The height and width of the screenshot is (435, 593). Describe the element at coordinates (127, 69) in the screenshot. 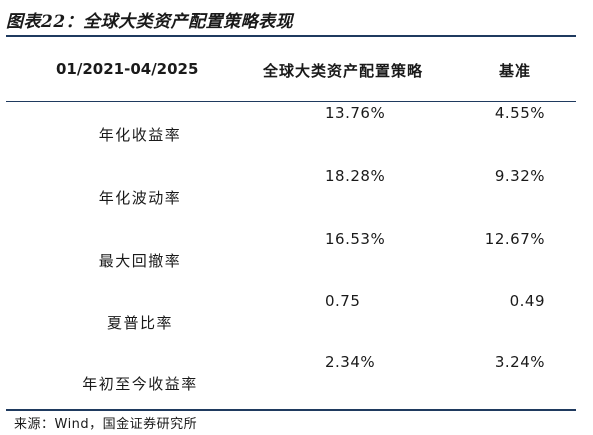

I see `header-period: 01/2021-04/2025` at that location.